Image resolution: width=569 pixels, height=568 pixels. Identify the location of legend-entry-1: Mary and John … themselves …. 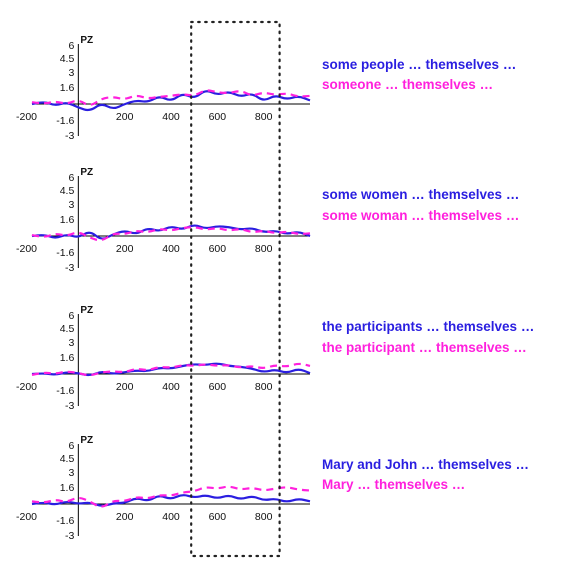
(425, 464).